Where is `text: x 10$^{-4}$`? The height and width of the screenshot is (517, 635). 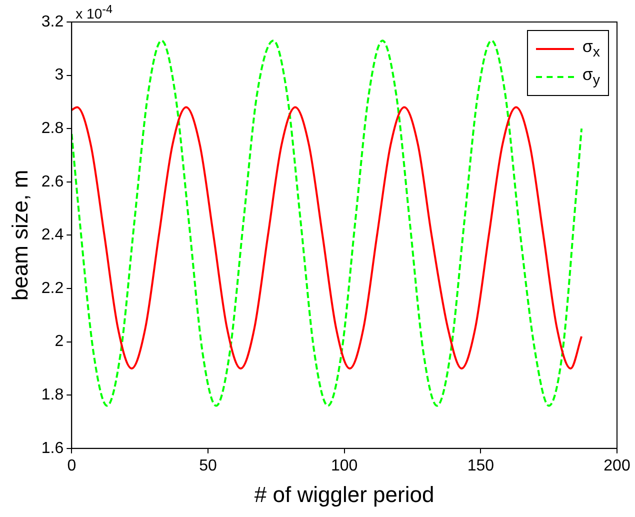 text: x 10$^{-4}$ is located at coordinates (94, 12).